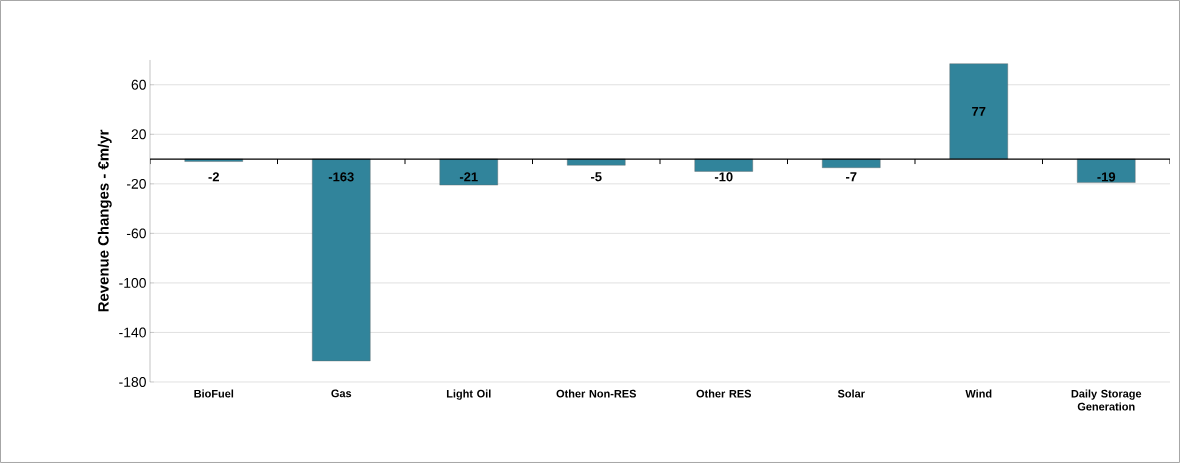  Describe the element at coordinates (136, 183) in the screenshot. I see `y-tick-label: -20` at that location.